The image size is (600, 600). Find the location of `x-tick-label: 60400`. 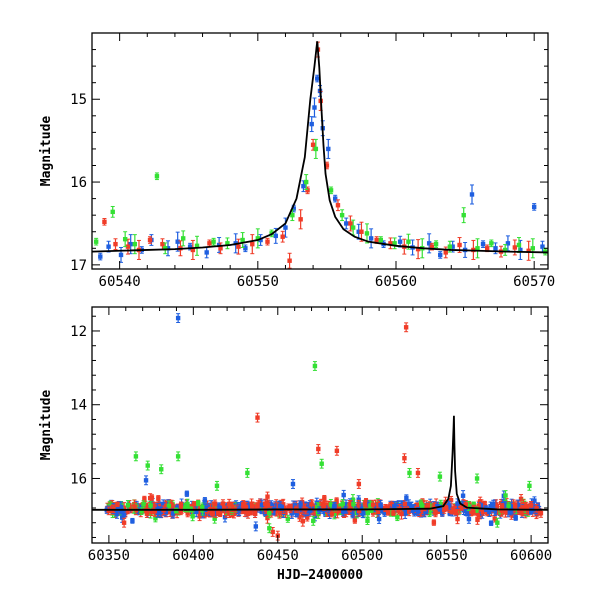

x-tick-label: 60400 is located at coordinates (193, 556).